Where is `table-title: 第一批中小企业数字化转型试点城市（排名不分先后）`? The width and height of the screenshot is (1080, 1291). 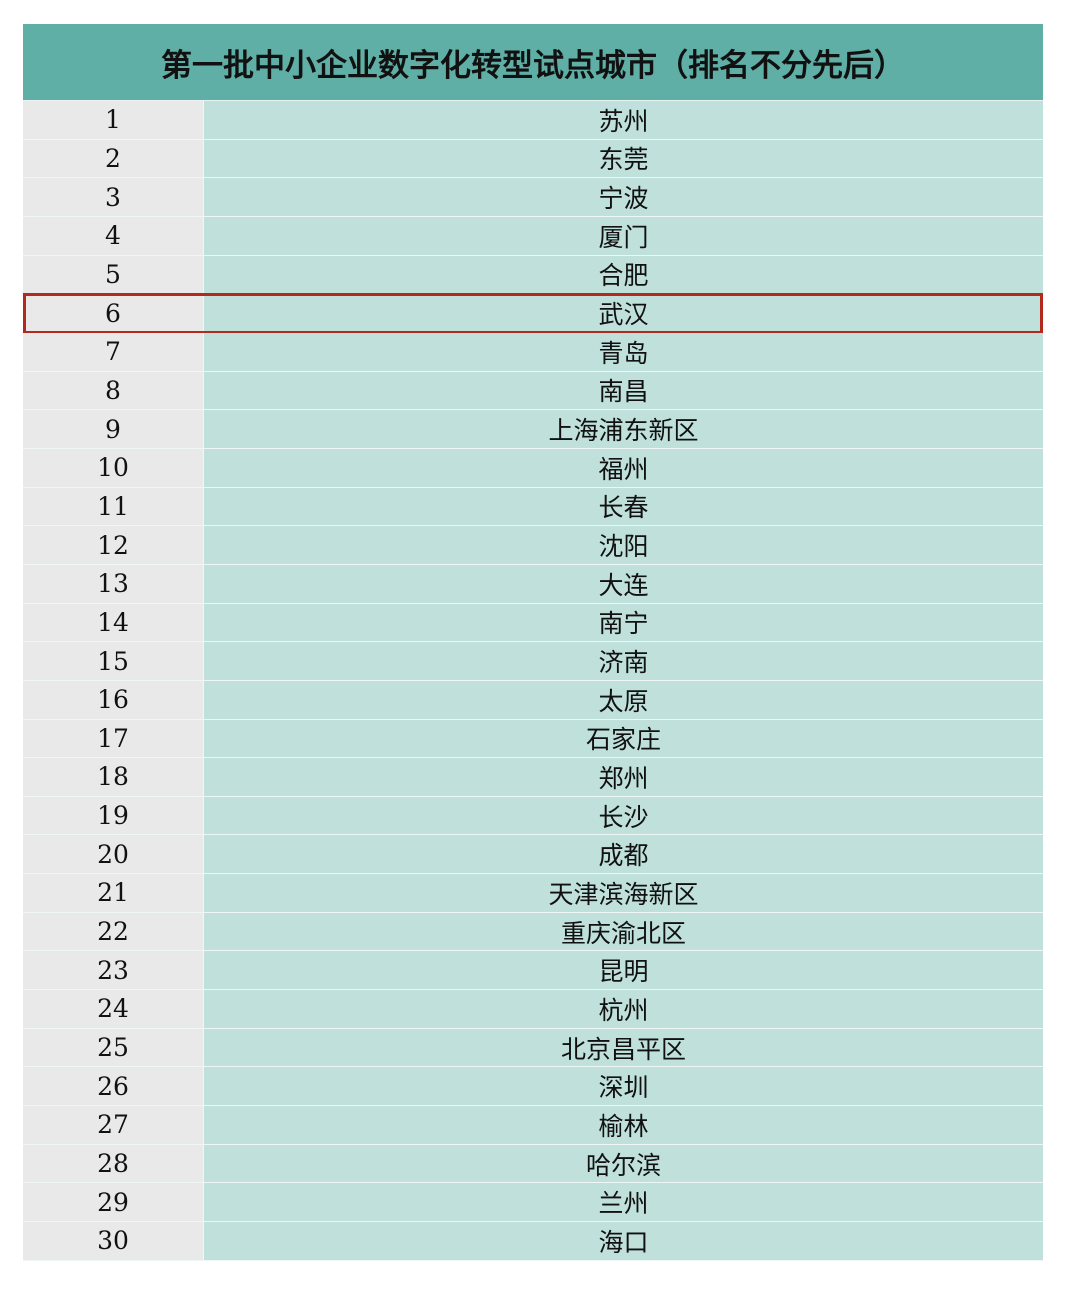
table-title: 第一批中小企业数字化转型试点城市（排名不分先后） is located at coordinates (533, 62).